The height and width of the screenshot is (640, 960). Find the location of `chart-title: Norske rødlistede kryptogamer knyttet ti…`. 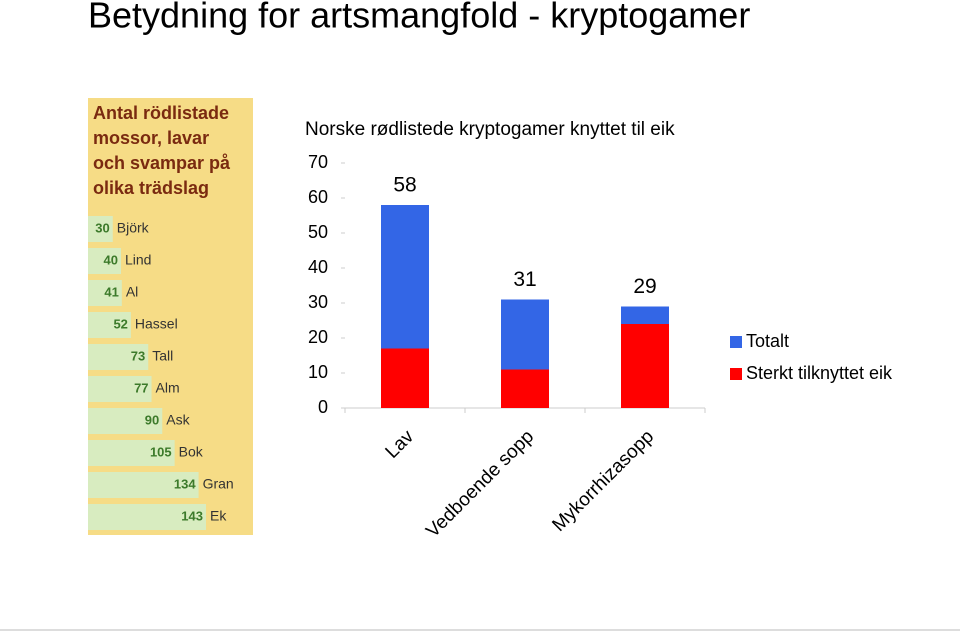

chart-title: Norske rødlistede kryptogamer knyttet ti… is located at coordinates (490, 129).